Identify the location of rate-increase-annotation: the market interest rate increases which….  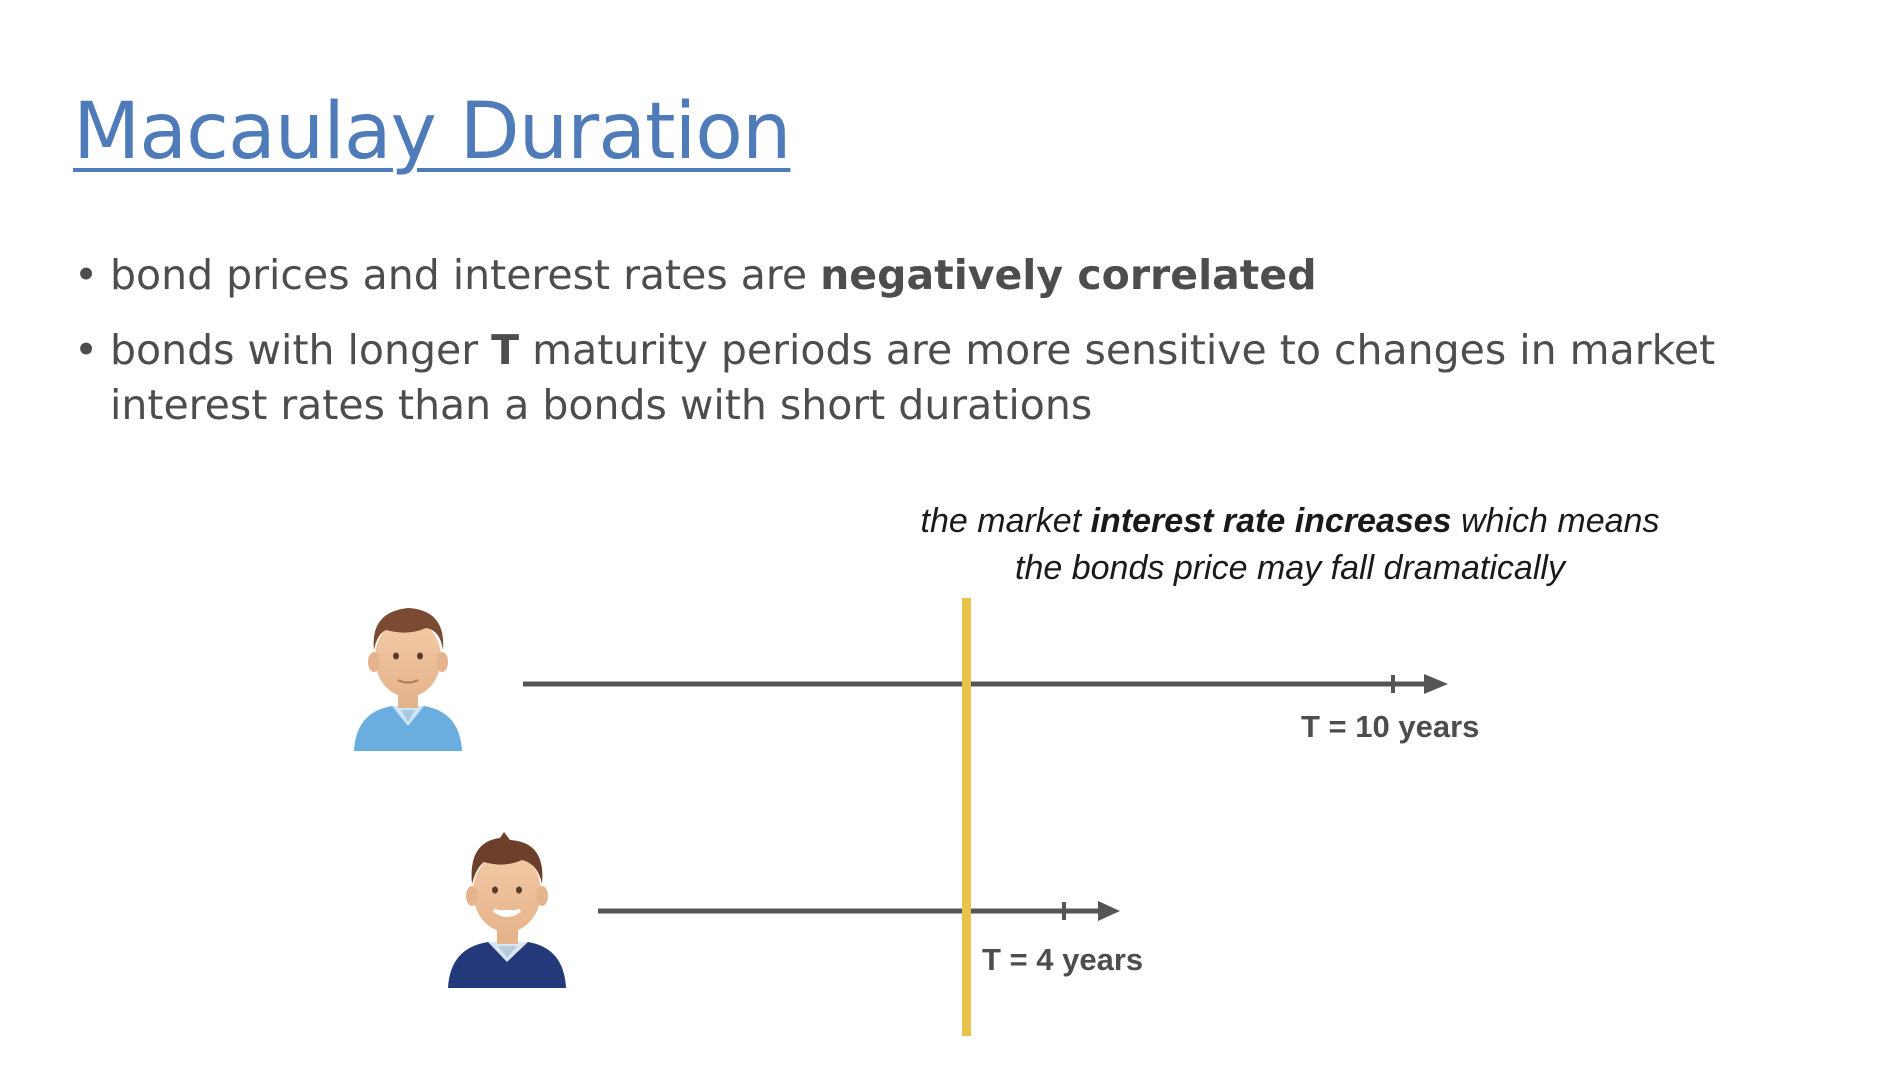
(1290, 545).